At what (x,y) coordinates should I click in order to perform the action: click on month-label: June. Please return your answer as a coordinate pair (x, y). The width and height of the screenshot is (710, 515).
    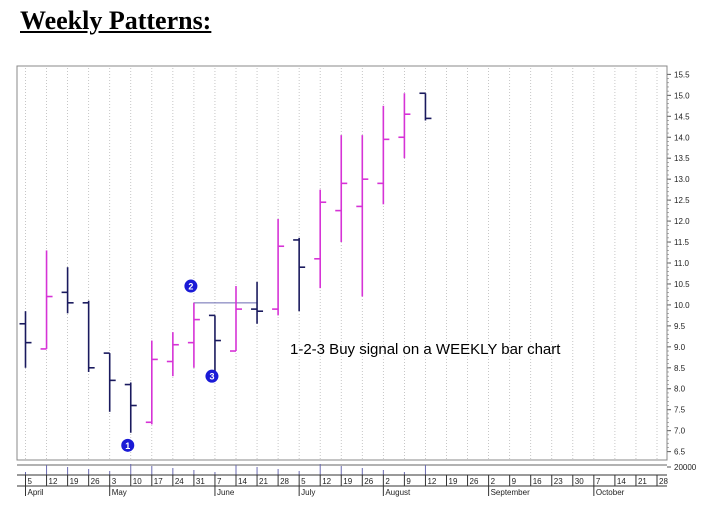
    Looking at the image, I should click on (226, 492).